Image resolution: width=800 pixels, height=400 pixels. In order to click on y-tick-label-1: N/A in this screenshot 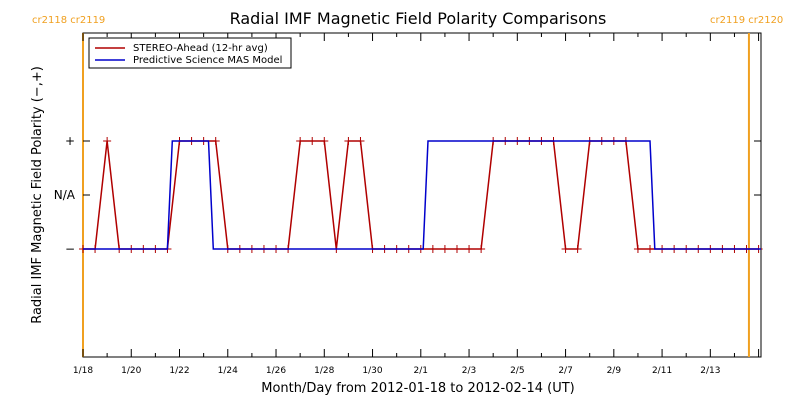, I will do `click(65, 195)`.